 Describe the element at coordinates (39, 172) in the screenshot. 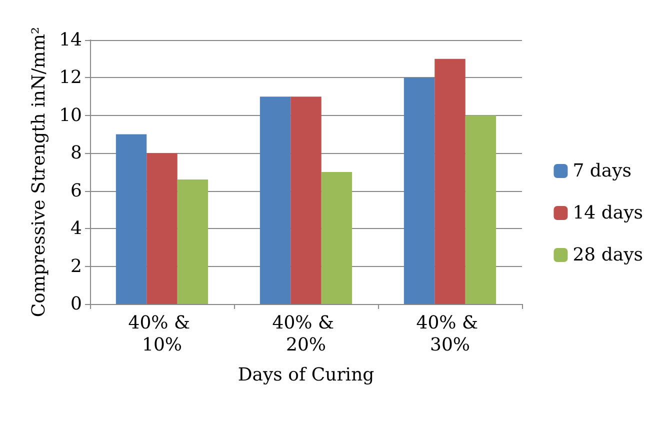

I see `y-axis-title: Compressive Strength inN/mm²` at that location.